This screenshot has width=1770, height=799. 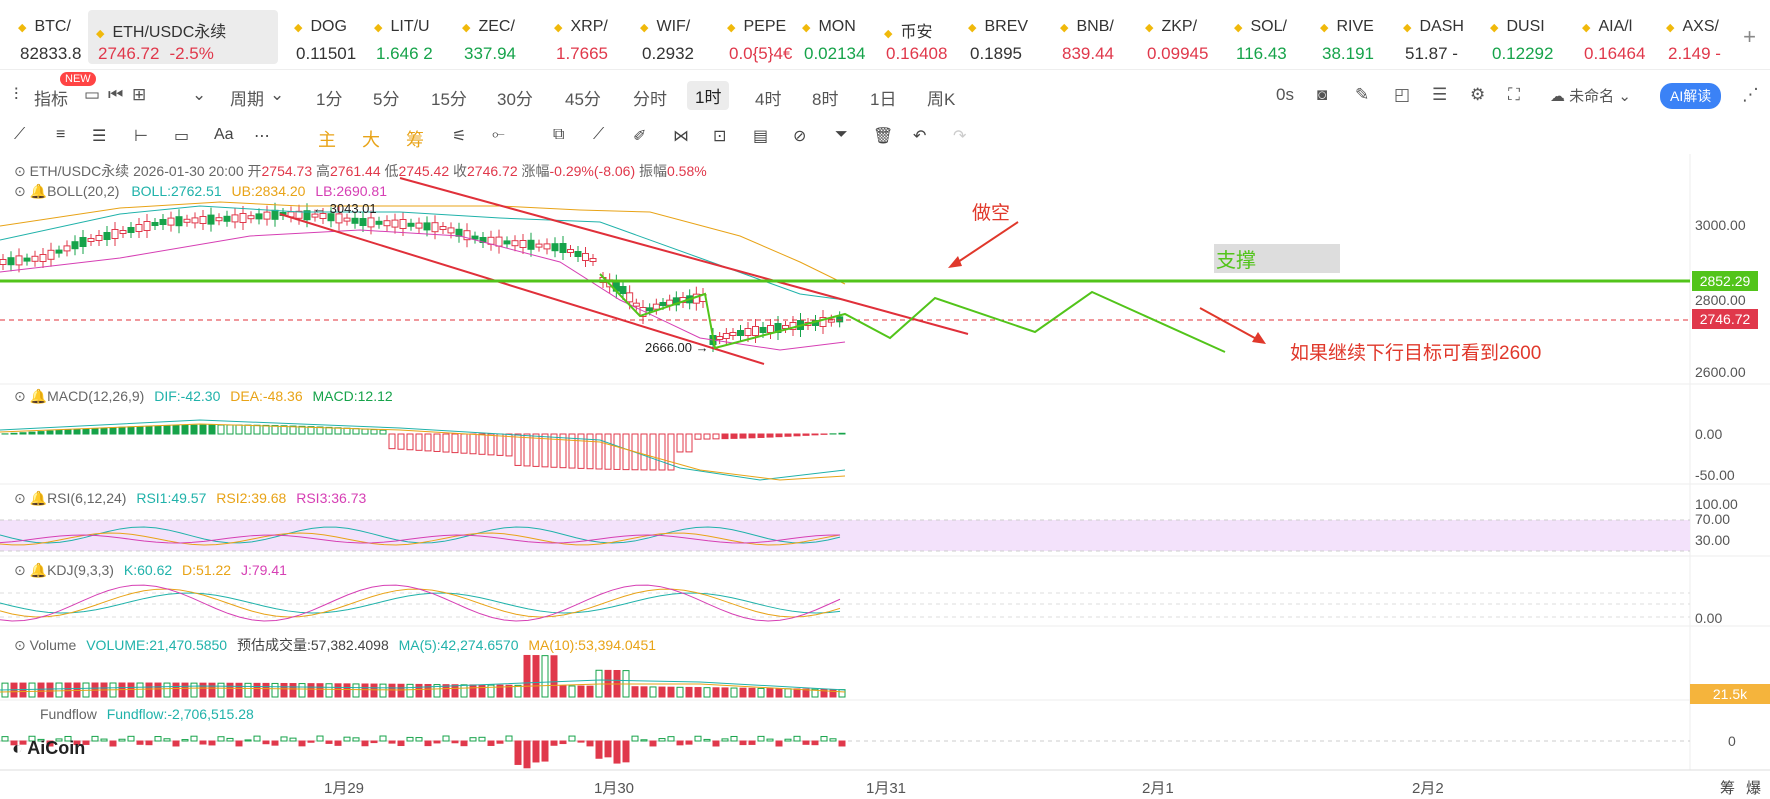 I want to click on list-icon: ☰, so click(x=1440, y=94).